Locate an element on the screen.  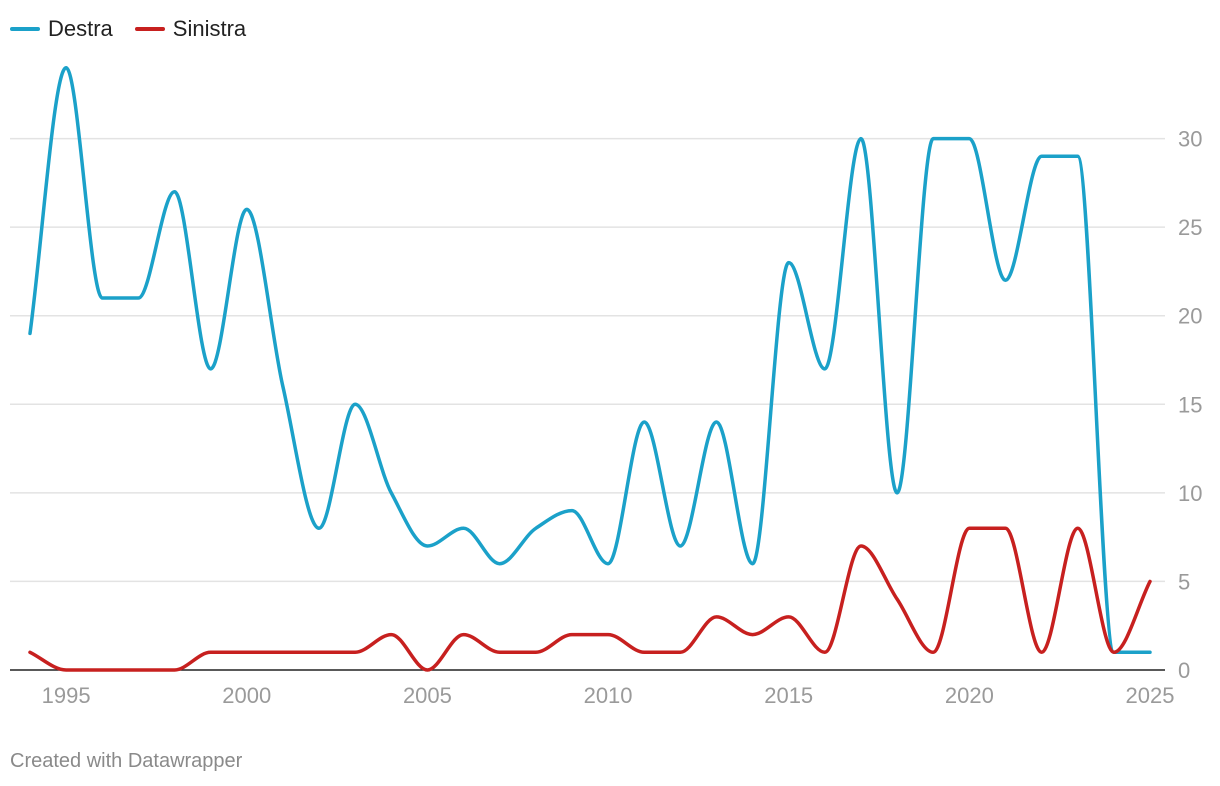
x-tick-label: 2025 is located at coordinates (1150, 695).